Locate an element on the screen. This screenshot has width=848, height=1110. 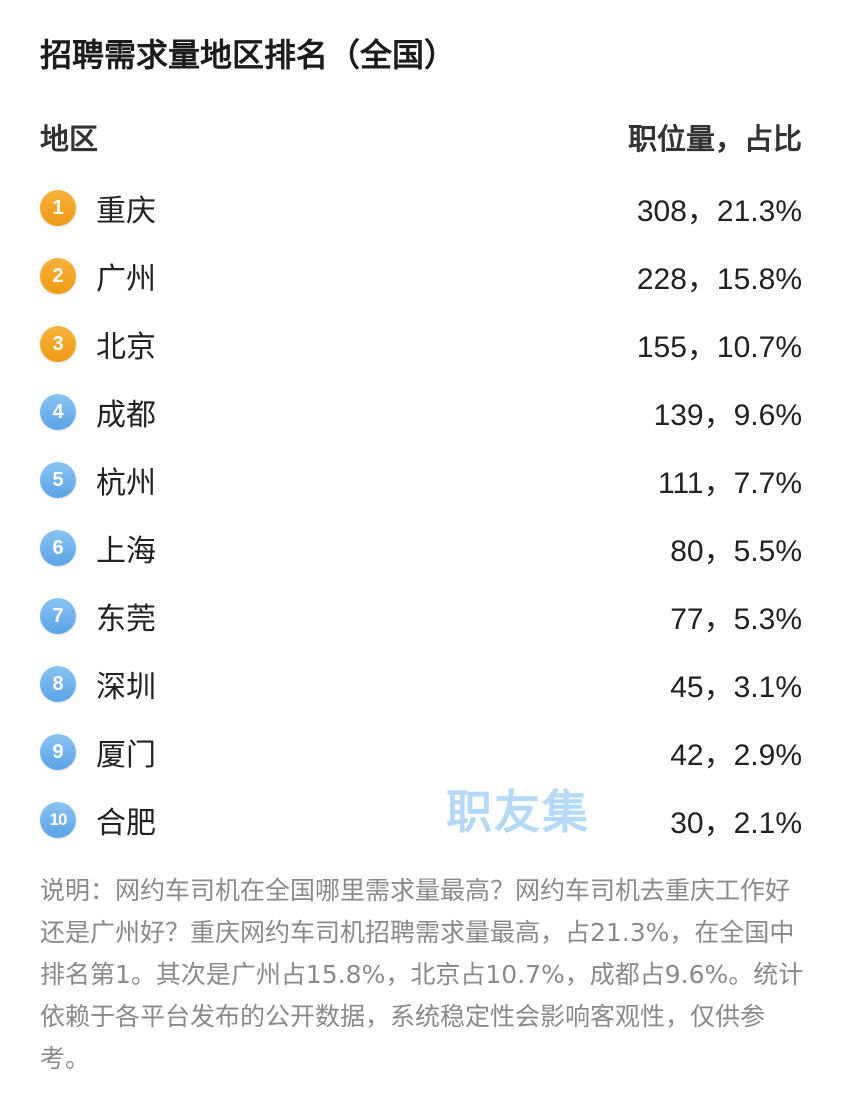
column-header-region: 地区 is located at coordinates (69, 139).